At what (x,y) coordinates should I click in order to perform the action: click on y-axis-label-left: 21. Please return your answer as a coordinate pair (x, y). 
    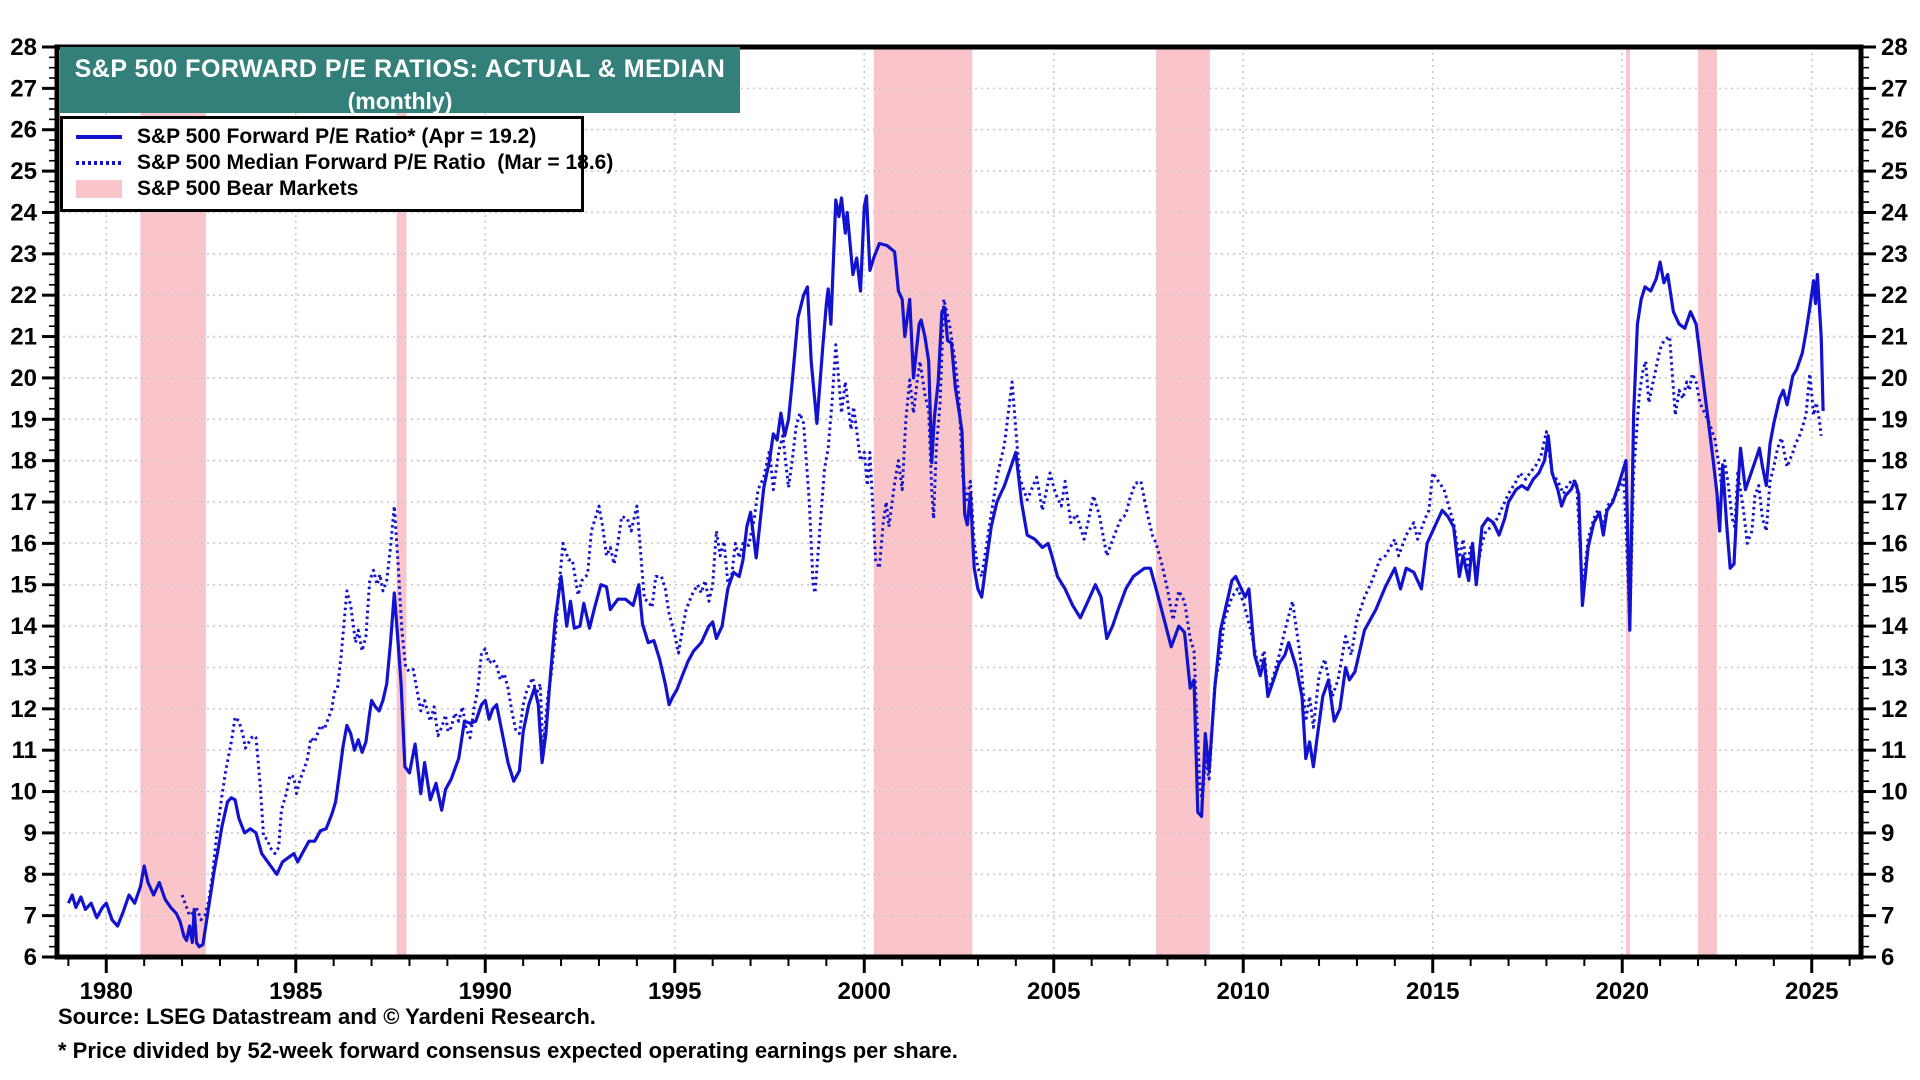
    Looking at the image, I should click on (23, 337).